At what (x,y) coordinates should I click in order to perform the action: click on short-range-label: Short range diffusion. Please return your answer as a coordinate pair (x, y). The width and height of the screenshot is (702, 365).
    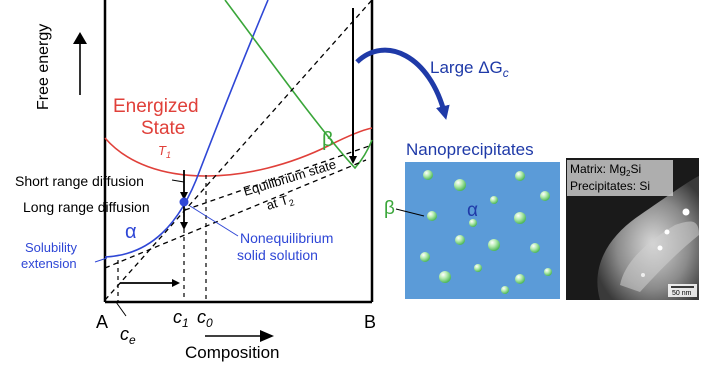
    Looking at the image, I should click on (79, 181).